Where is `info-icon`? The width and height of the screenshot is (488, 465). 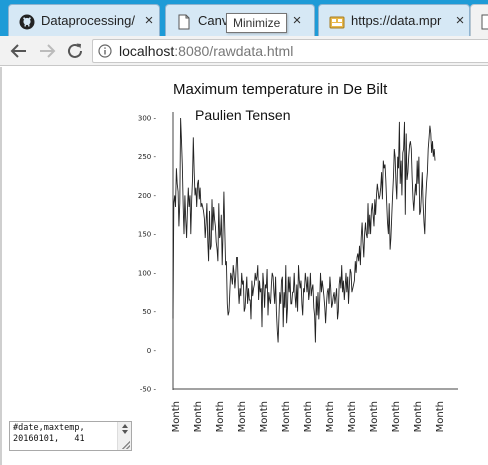
info-icon is located at coordinates (105, 51).